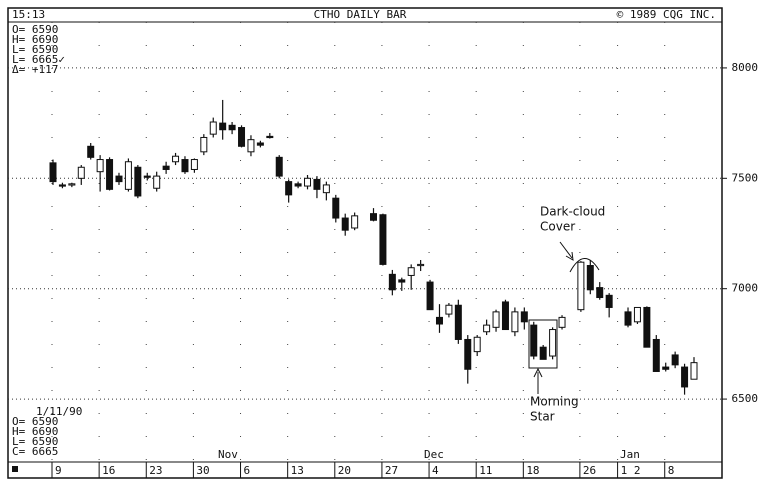  What do you see at coordinates (360, 14) in the screenshot?
I see `header-title: CTHO DAILY BAR` at bounding box center [360, 14].